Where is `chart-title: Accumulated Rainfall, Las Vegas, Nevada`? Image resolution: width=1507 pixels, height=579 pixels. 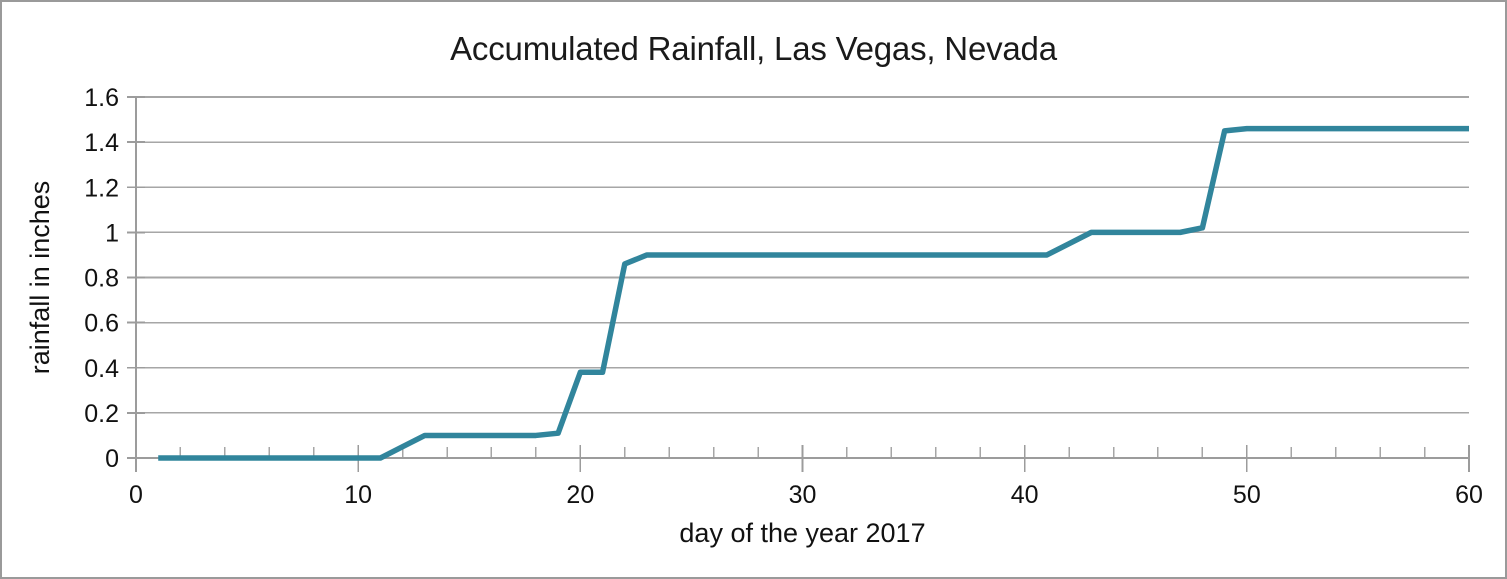
chart-title: Accumulated Rainfall, Las Vegas, Nevada is located at coordinates (753, 48).